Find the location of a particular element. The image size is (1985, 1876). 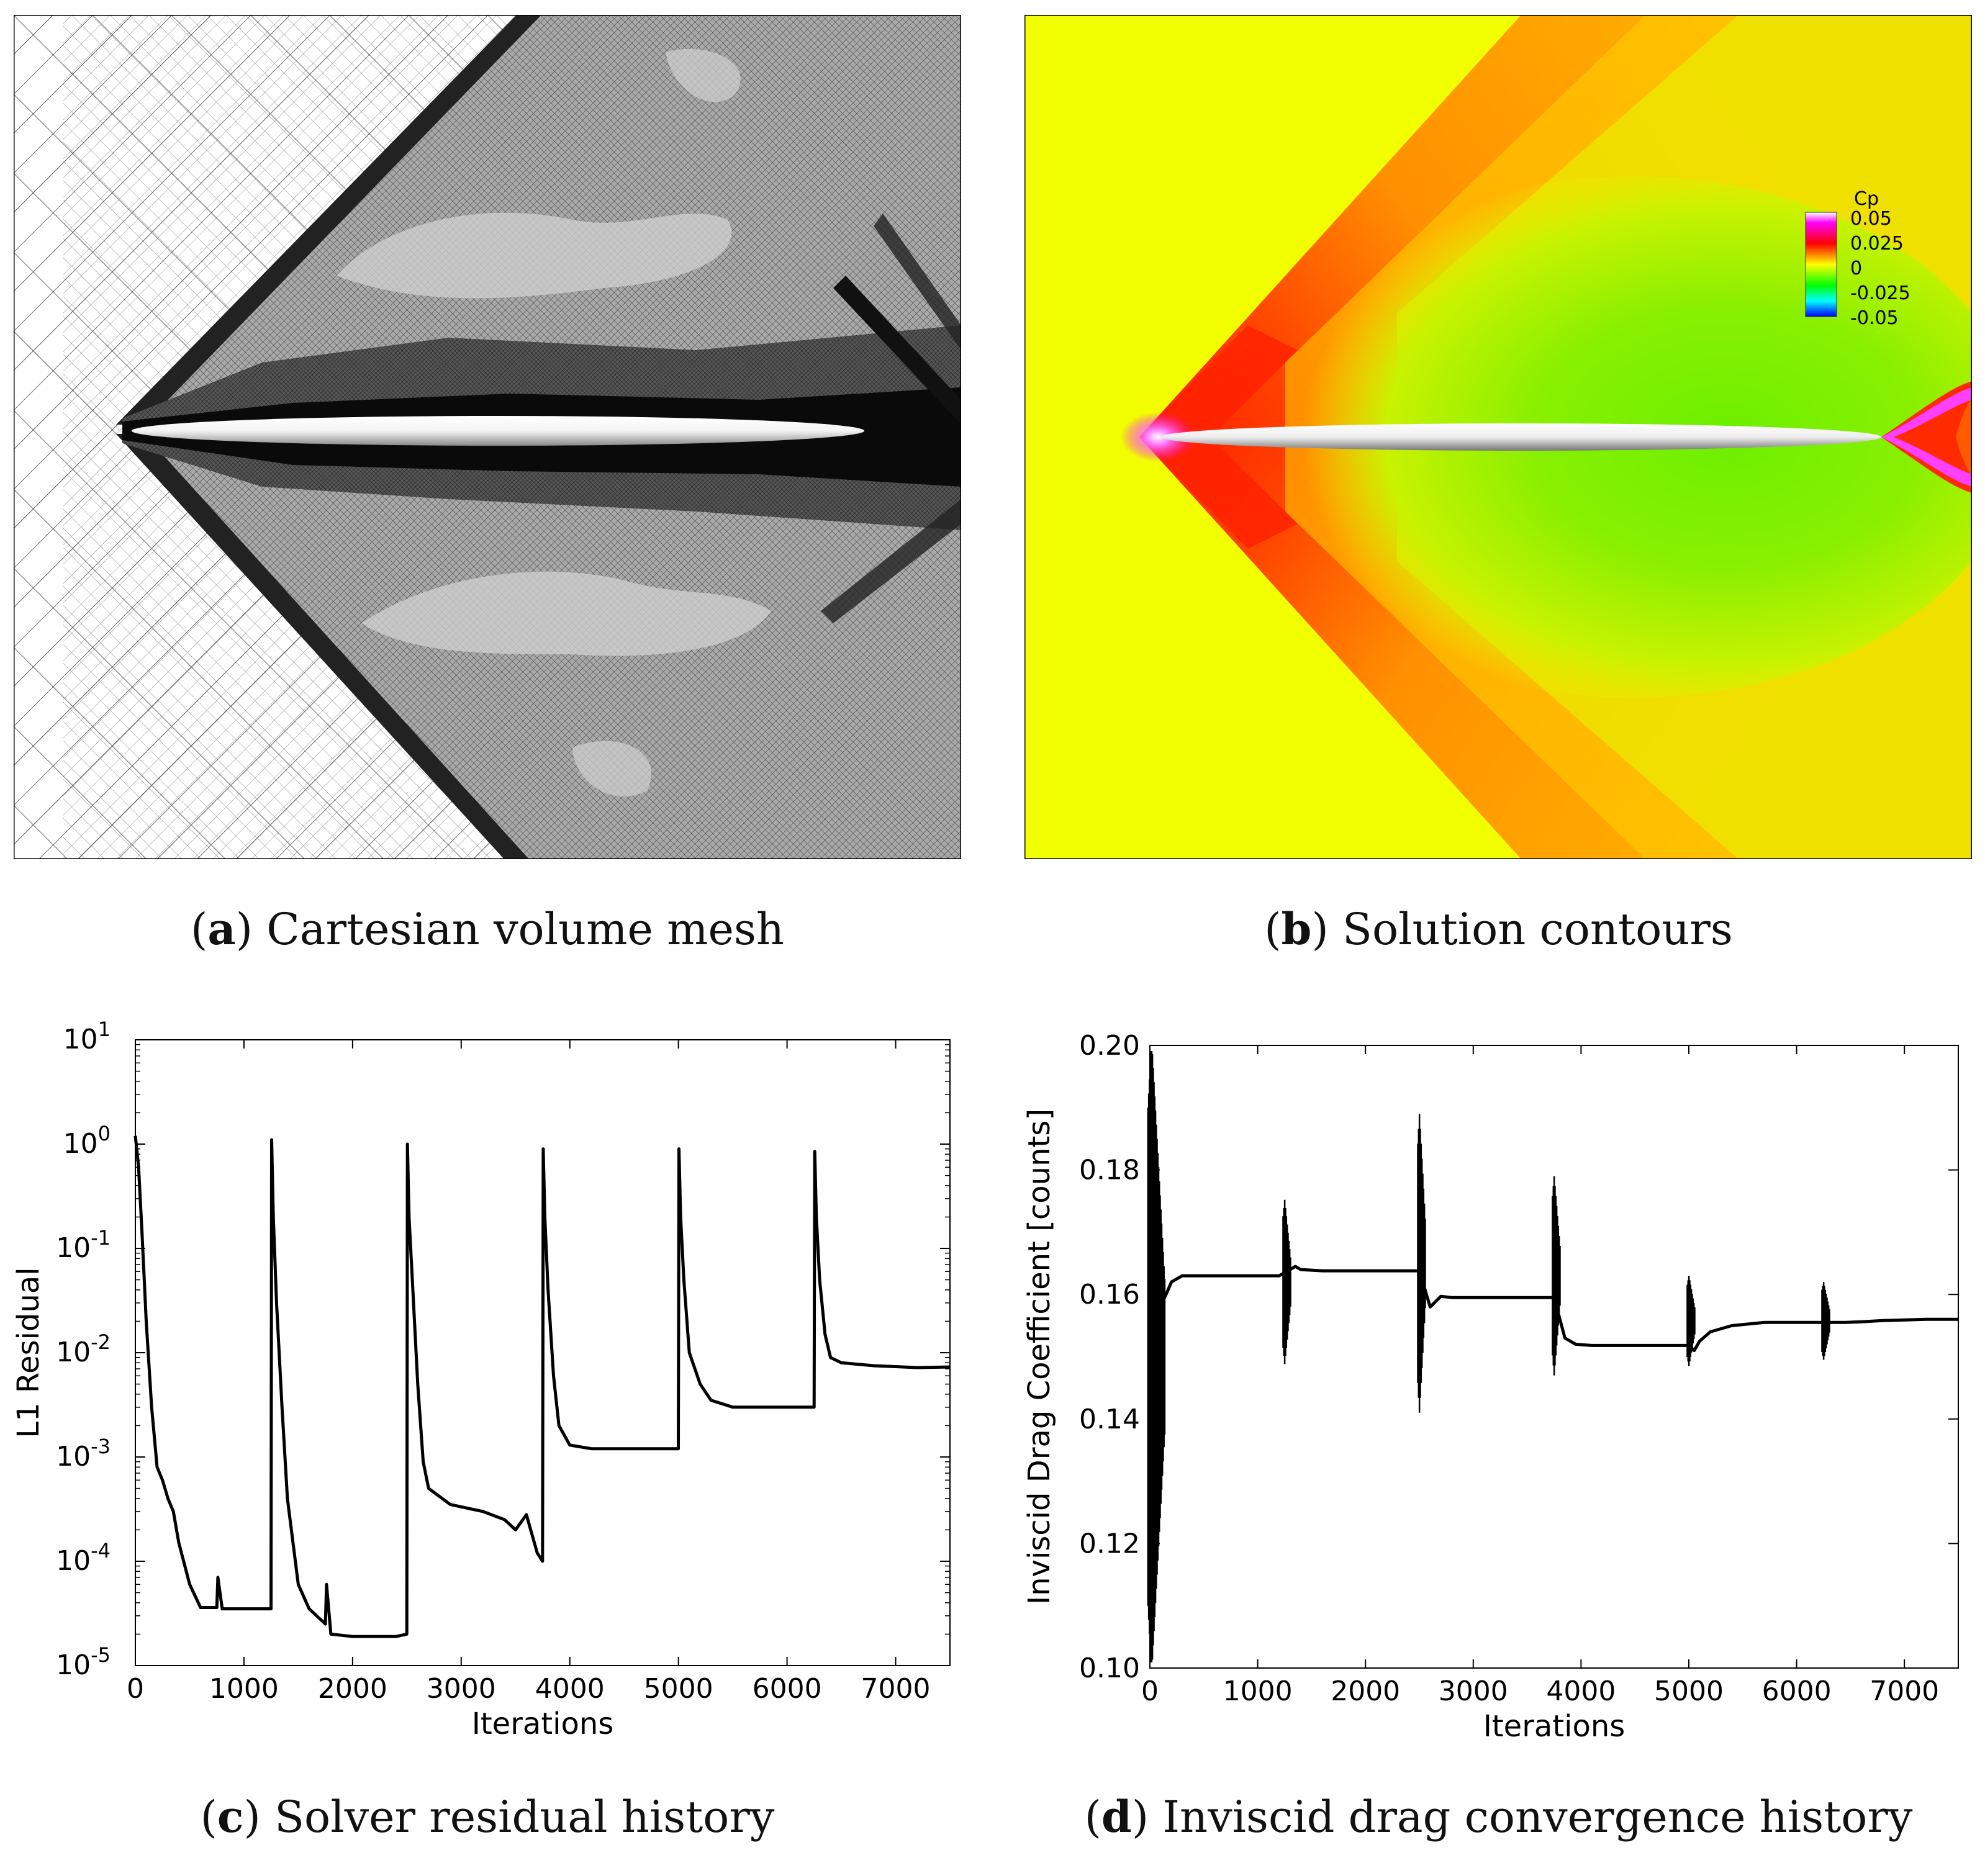

y-tick-label: 10⁻¹ is located at coordinates (84, 1245).